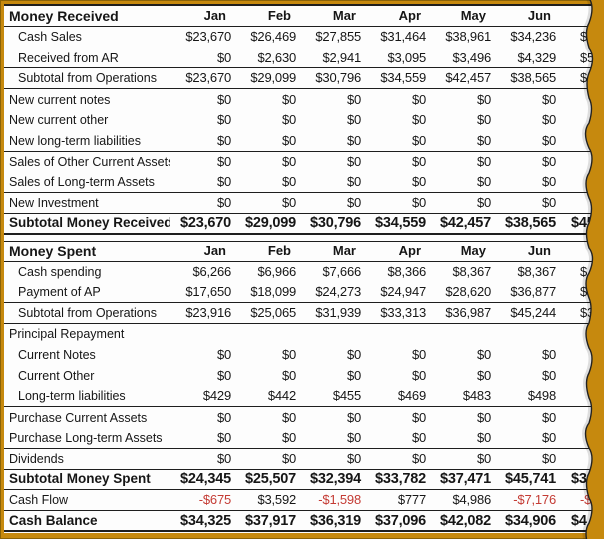 This screenshot has height=539, width=604. Describe the element at coordinates (299, 334) in the screenshot. I see `table-row: Principal Repayment` at that location.